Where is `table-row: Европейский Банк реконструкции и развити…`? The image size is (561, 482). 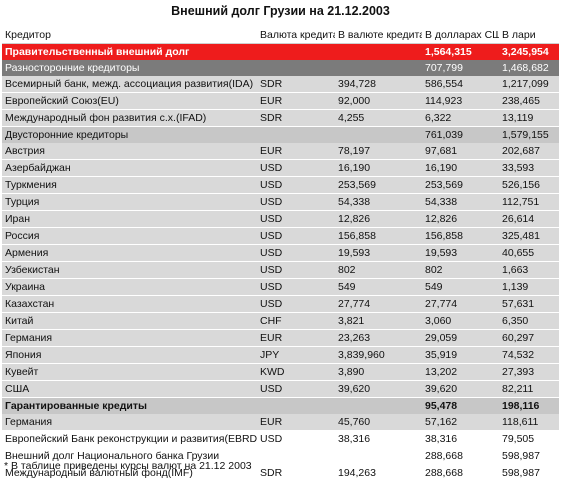
table-row: Европейский Банк реконструкции и развити… is located at coordinates (280, 439).